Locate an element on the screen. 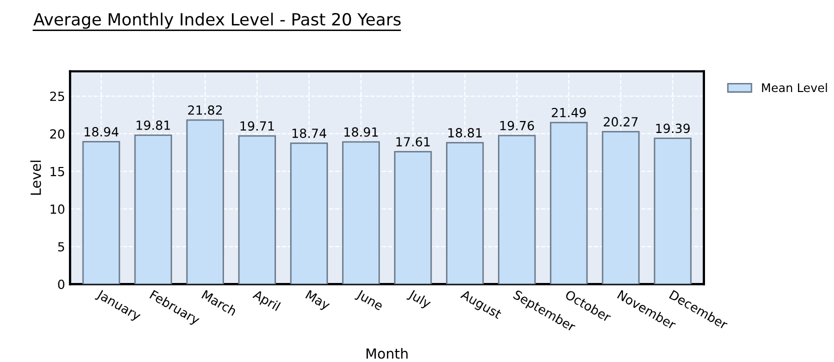 This screenshot has height=362, width=834. y-tick-label: 10 is located at coordinates (57, 209).